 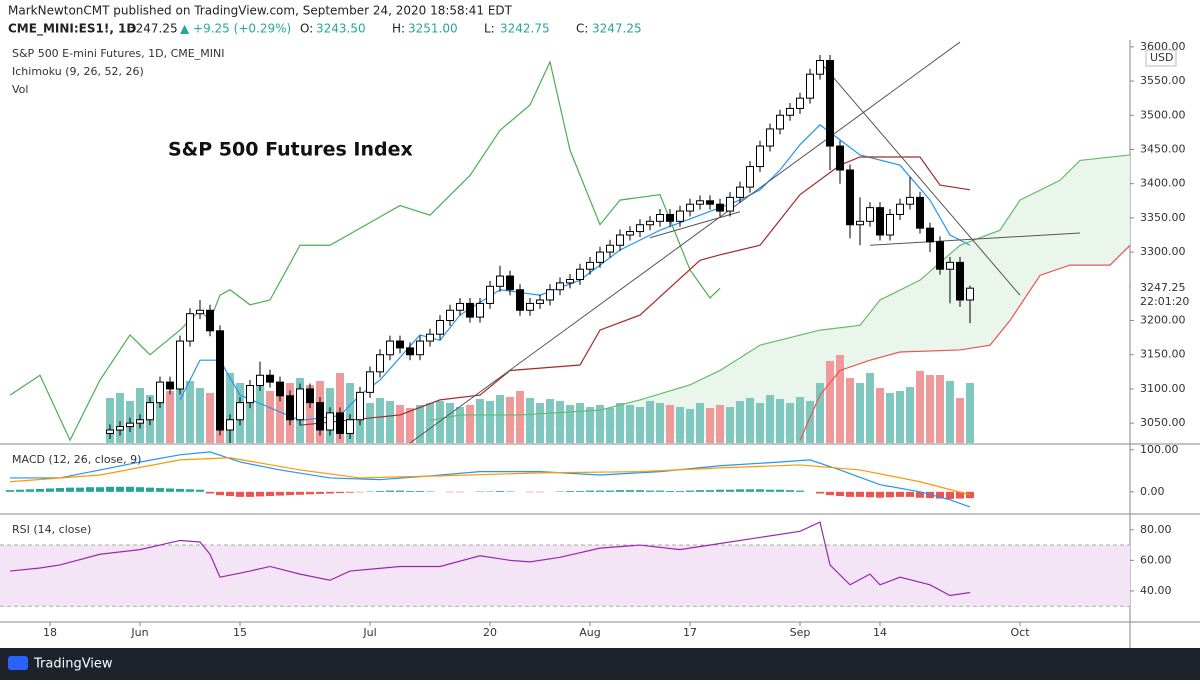 What do you see at coordinates (1164, 301) in the screenshot?
I see `countdown: 22:01:20` at bounding box center [1164, 301].